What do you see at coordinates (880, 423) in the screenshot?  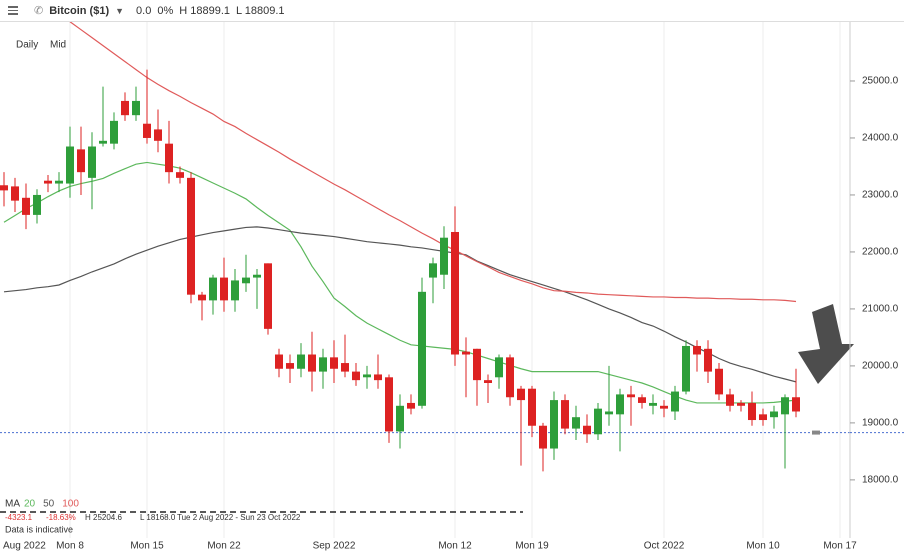 I see `y-tick-label: 19000.0` at bounding box center [880, 423].